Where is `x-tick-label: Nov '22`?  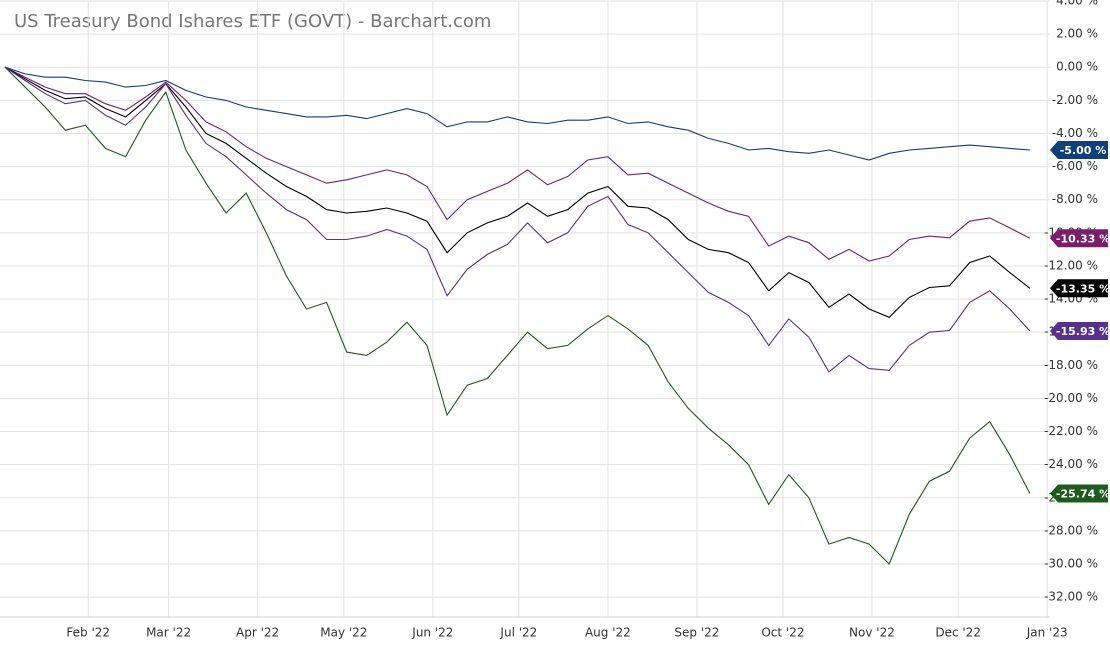 x-tick-label: Nov '22 is located at coordinates (872, 633).